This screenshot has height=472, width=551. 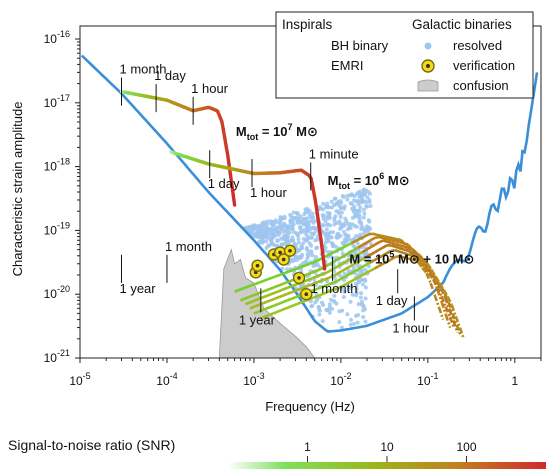 What do you see at coordinates (310, 406) in the screenshot?
I see `x-axis-title: Frequency (Hz)` at bounding box center [310, 406].